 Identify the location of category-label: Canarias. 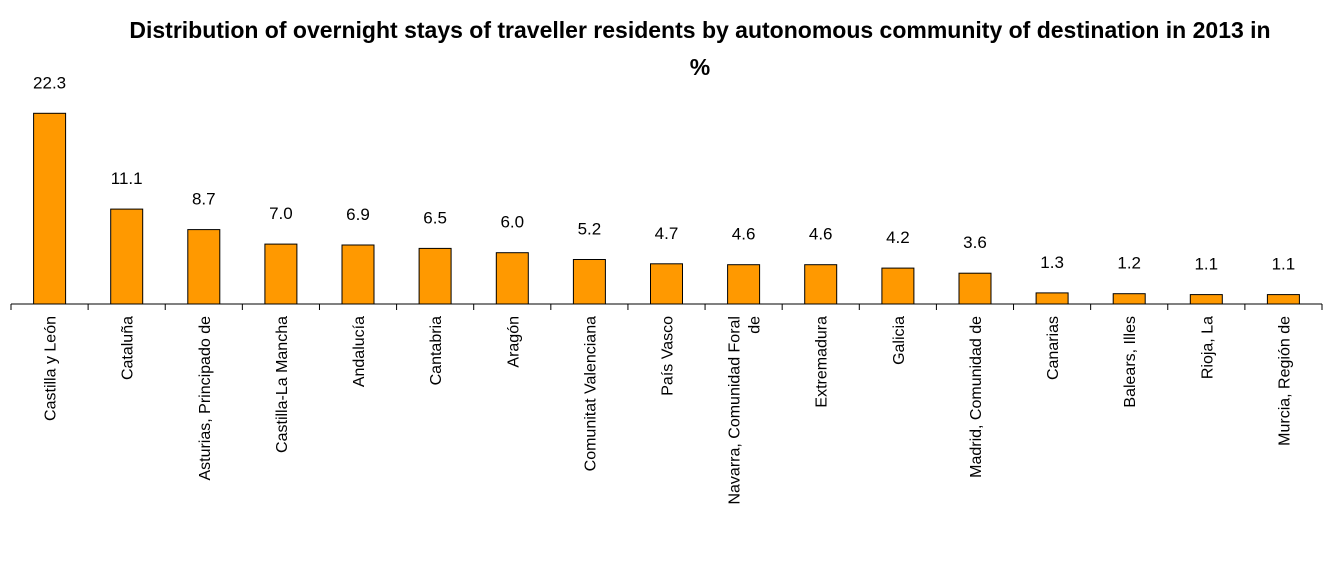
(1053, 348).